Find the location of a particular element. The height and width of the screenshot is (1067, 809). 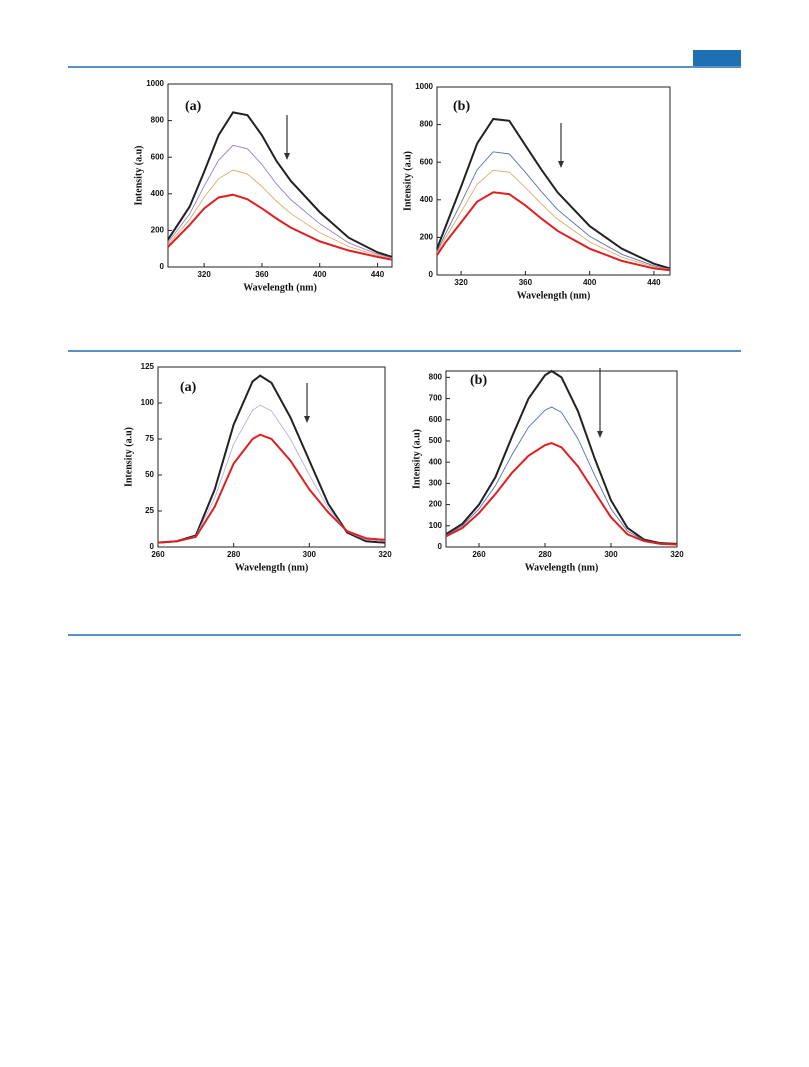

y-tick-label: 500 is located at coordinates (436, 440).